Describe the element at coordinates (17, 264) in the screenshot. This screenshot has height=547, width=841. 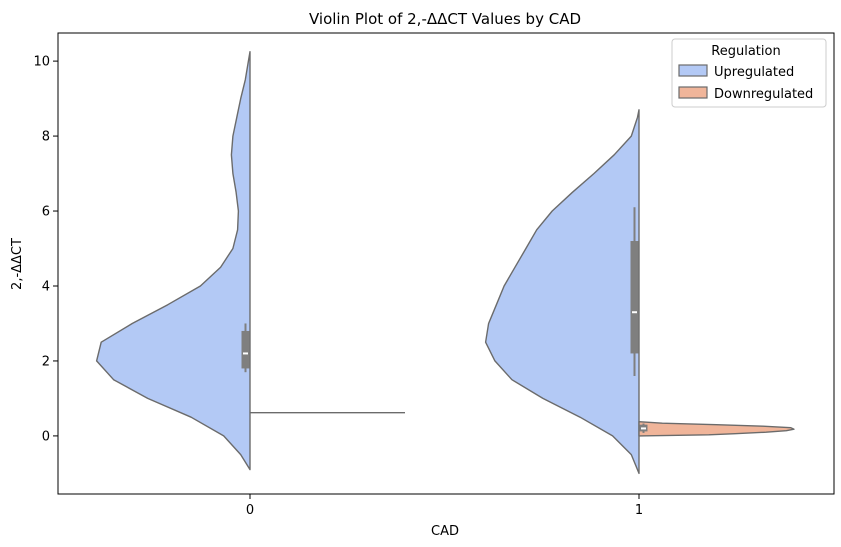
I see `y-axis-label: 2,-ΔΔCT` at that location.